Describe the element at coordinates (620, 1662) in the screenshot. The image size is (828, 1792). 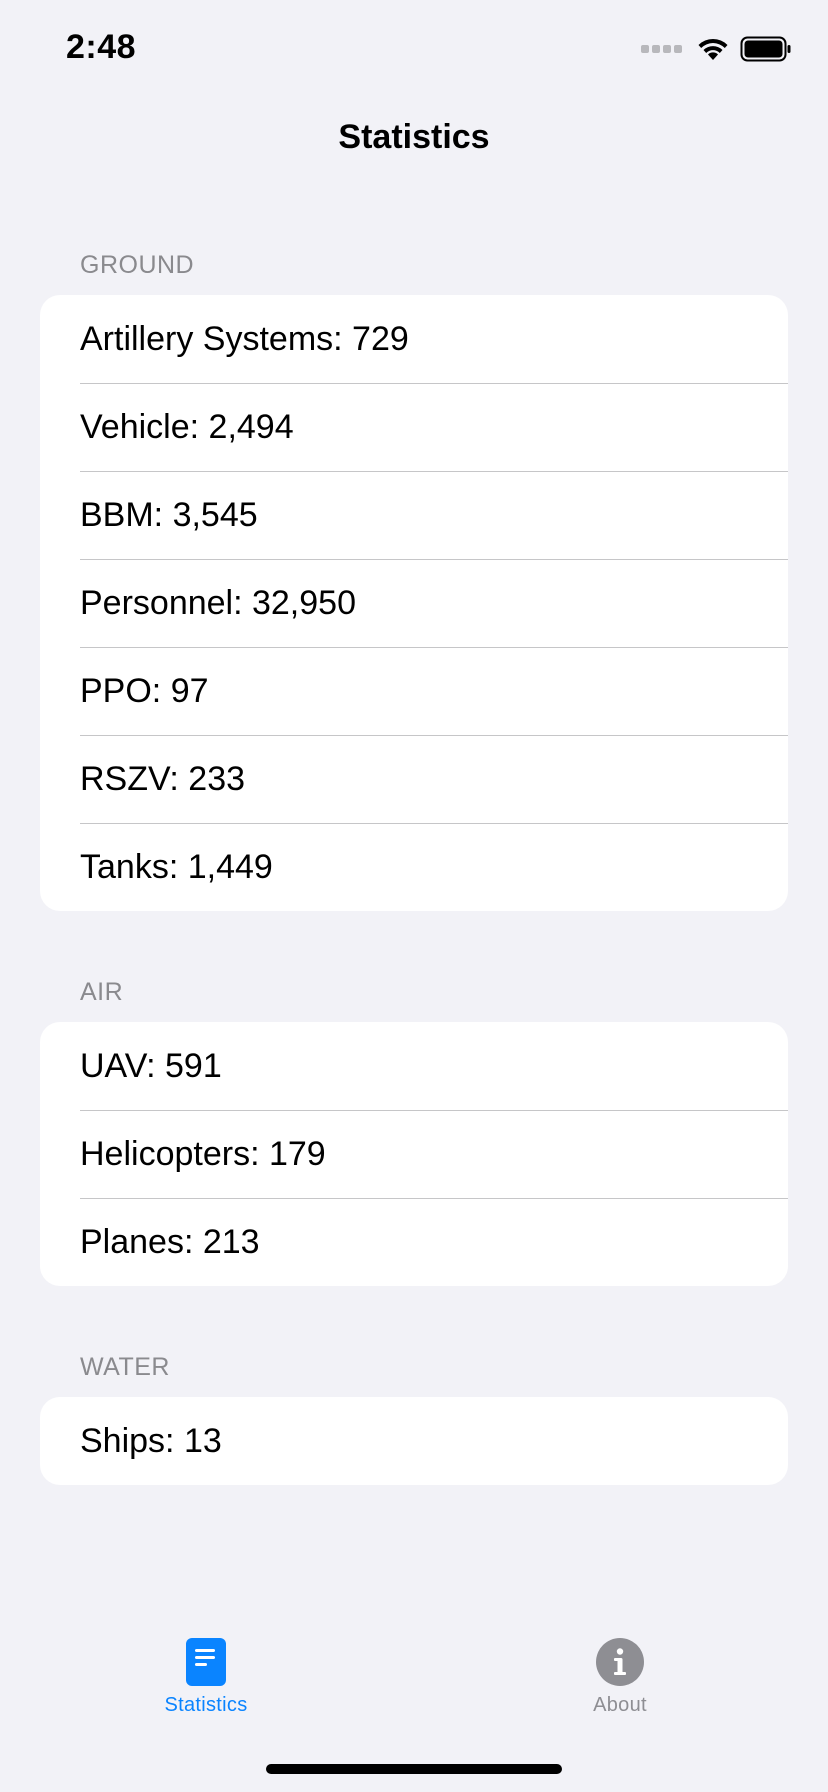
I see `info-icon` at that location.